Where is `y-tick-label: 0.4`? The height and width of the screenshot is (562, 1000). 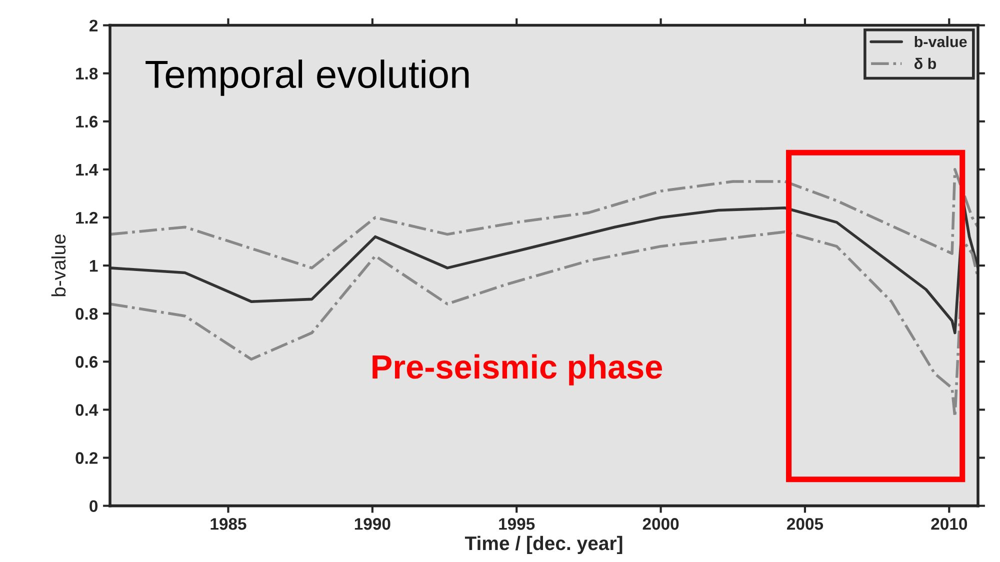
y-tick-label: 0.4 is located at coordinates (87, 410).